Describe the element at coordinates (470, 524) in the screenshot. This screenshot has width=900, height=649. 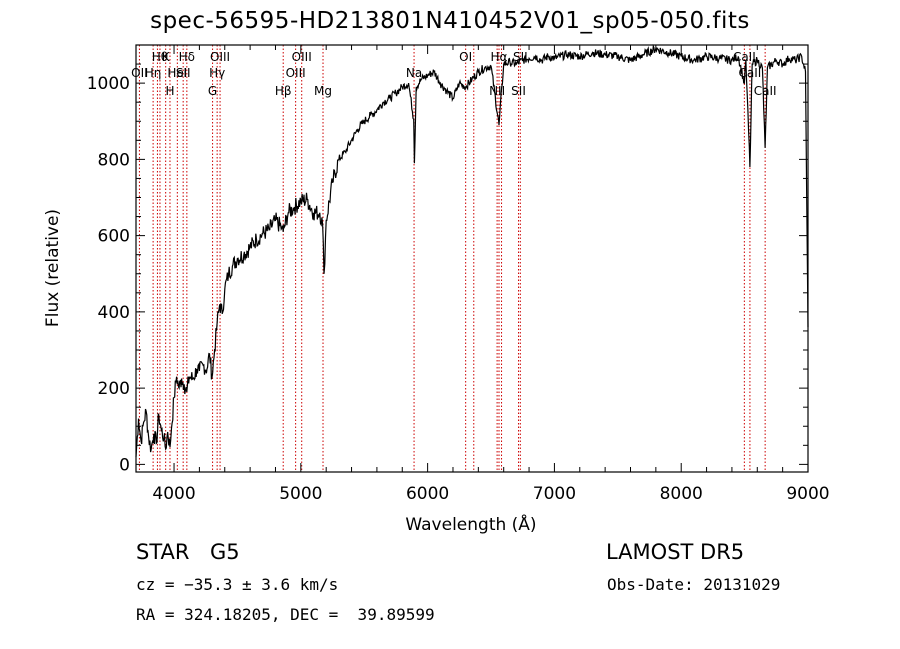
I see `x-axis-label: Wavelength (Å)` at that location.